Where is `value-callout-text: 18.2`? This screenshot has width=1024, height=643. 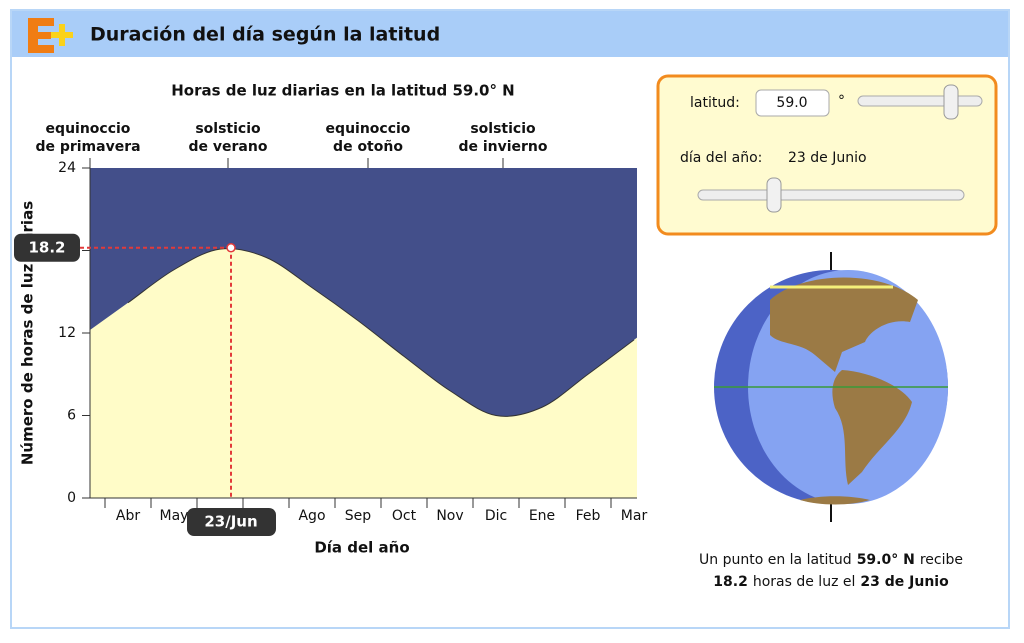 value-callout-text: 18.2 is located at coordinates (46, 247).